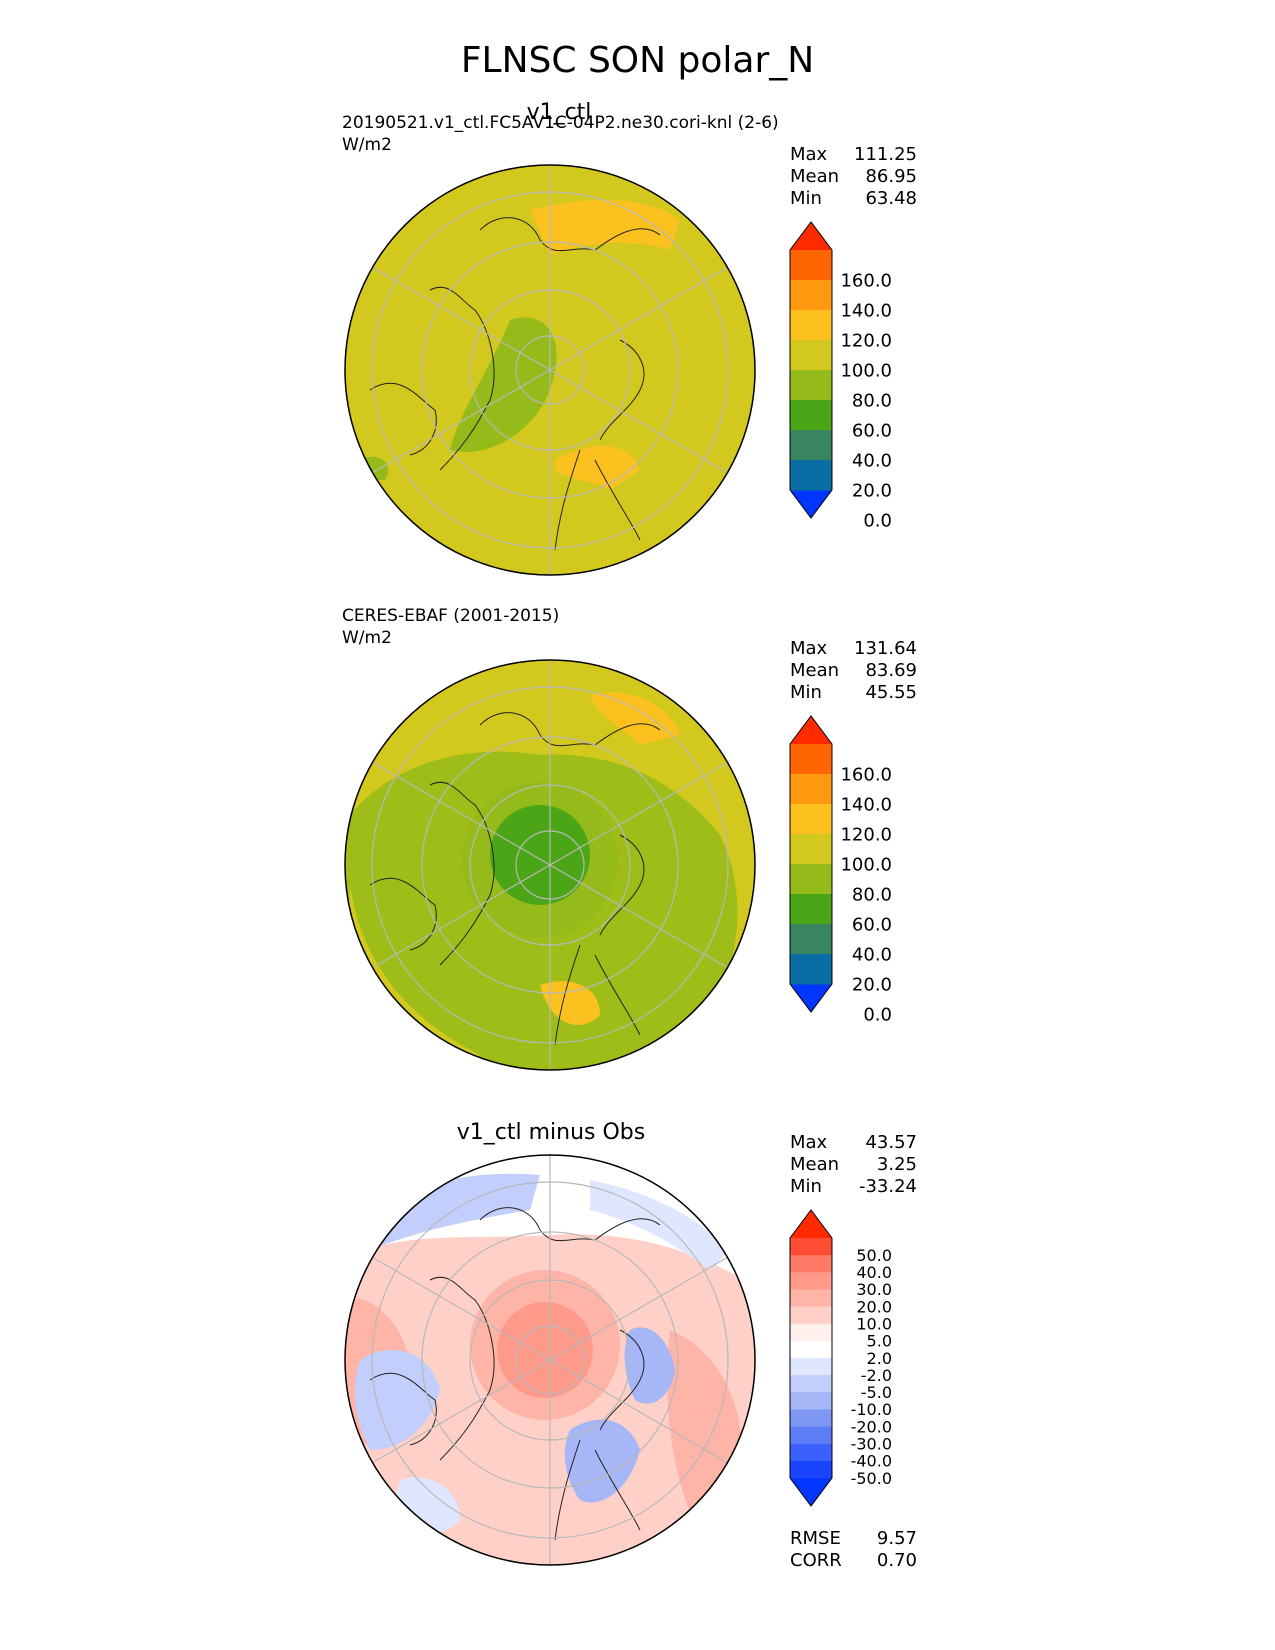 The height and width of the screenshot is (1650, 1275). Describe the element at coordinates (551, 1132) in the screenshot. I see `panel-3-title: v1_ctl minus Obs` at that location.